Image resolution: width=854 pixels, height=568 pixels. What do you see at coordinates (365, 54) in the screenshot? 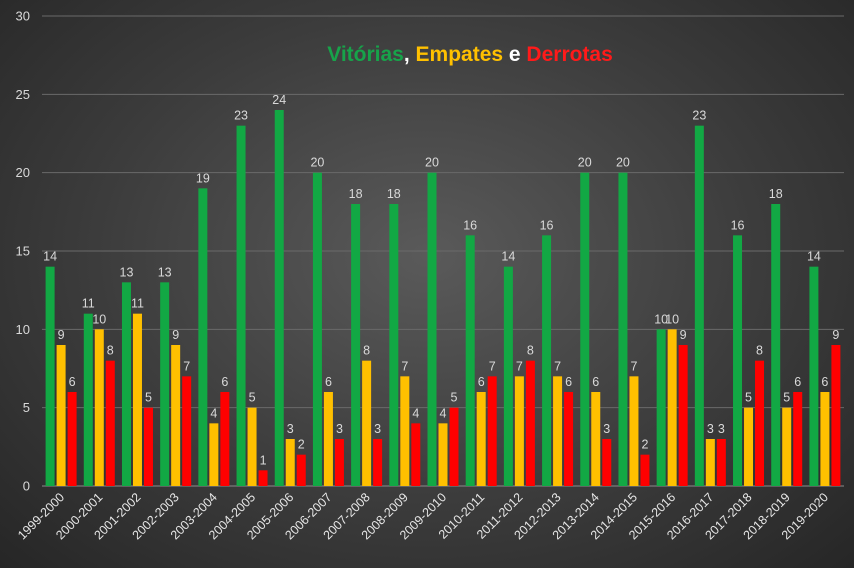
I see `title-part: Vitórias` at bounding box center [365, 54].